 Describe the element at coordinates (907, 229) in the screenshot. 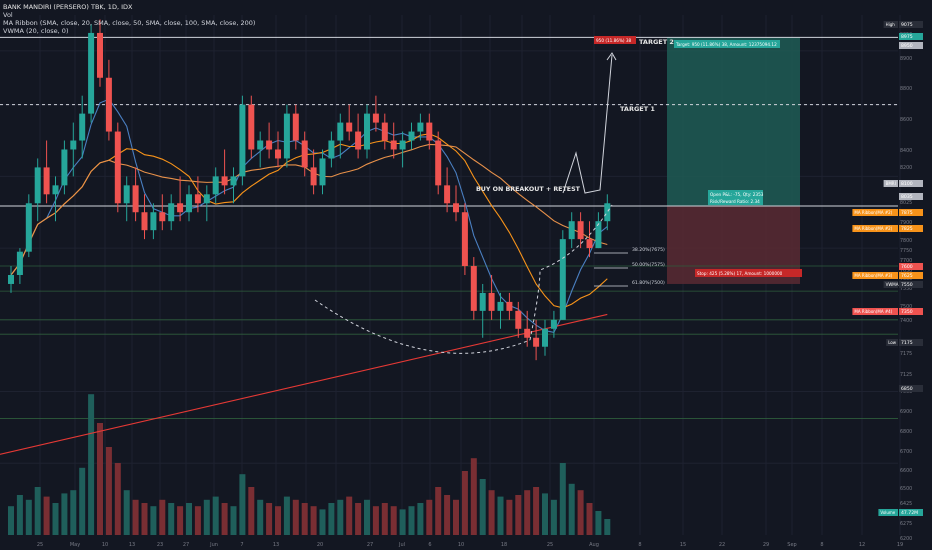

I see `price-badge-text: 7825` at that location.